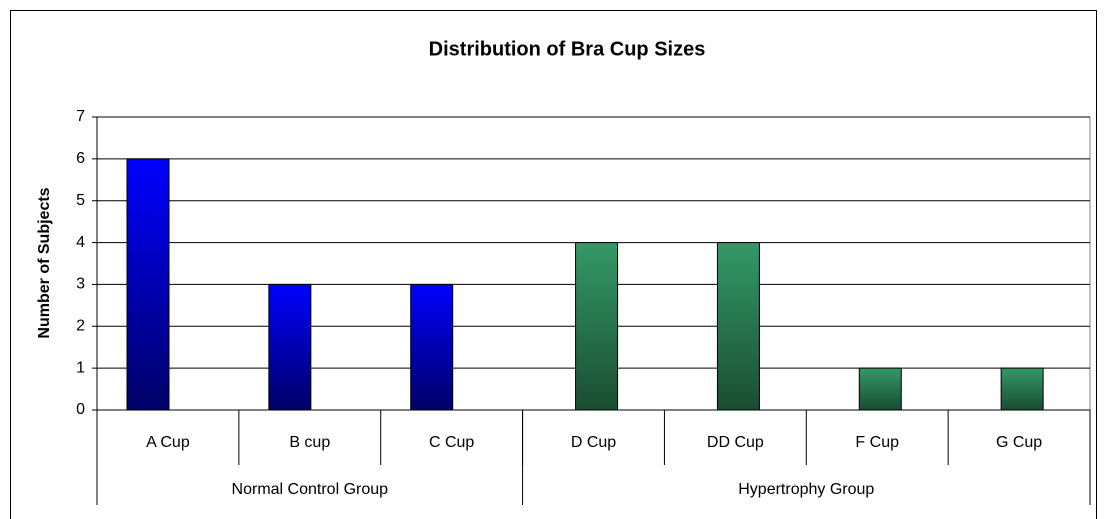 Image resolution: width=1107 pixels, height=519 pixels. What do you see at coordinates (593, 442) in the screenshot?
I see `x-tick-label: D Cup` at bounding box center [593, 442].